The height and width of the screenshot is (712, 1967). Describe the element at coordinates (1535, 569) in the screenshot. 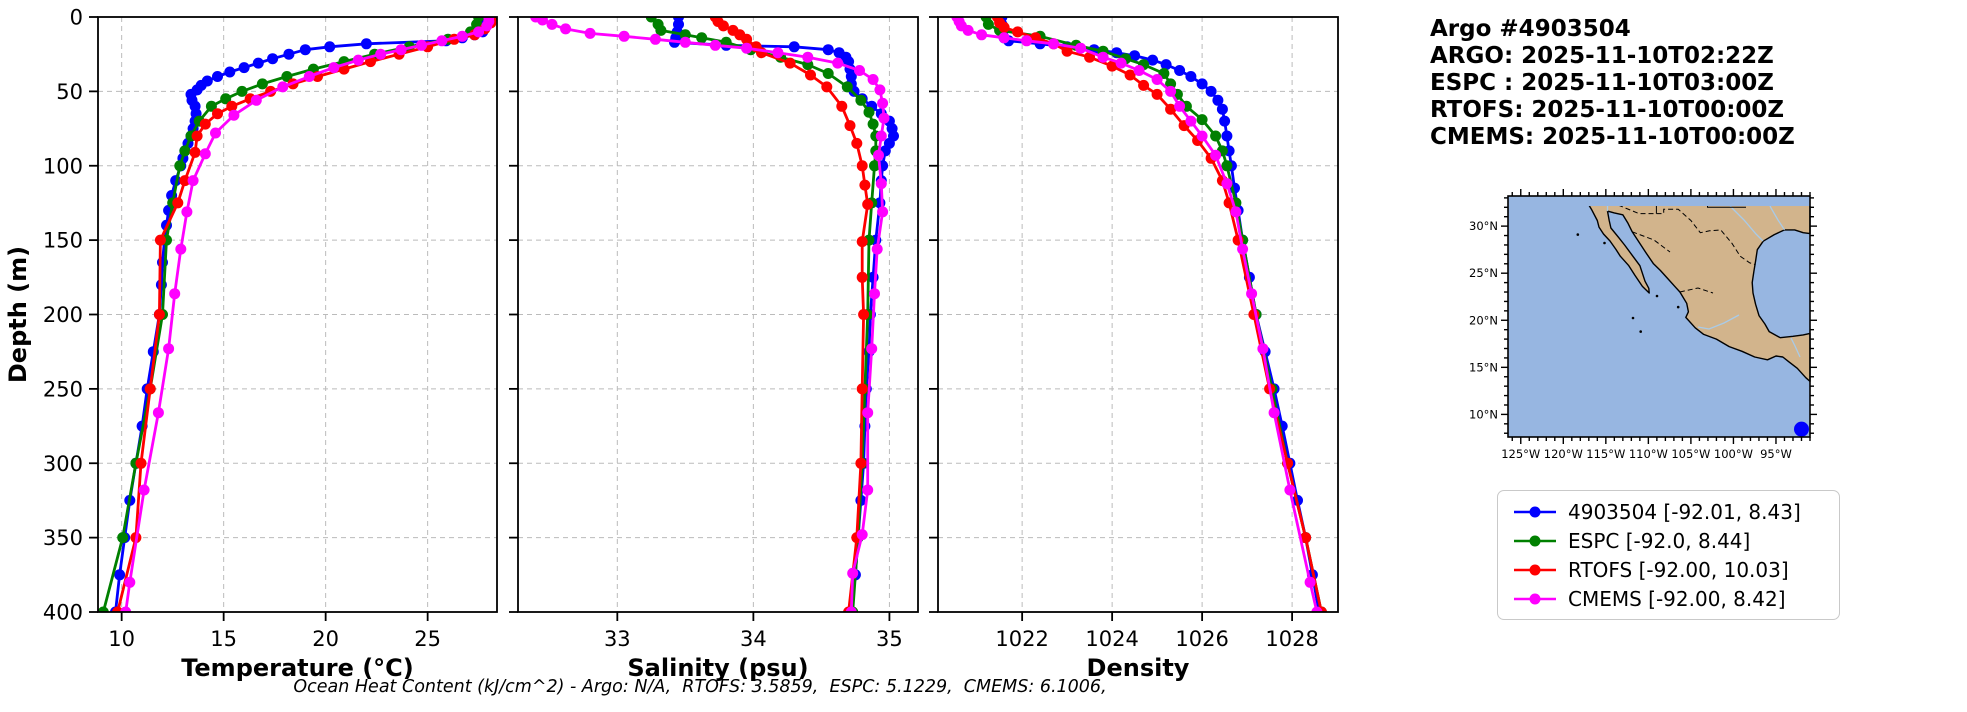

I see `legend-swatch-rtofs` at that location.